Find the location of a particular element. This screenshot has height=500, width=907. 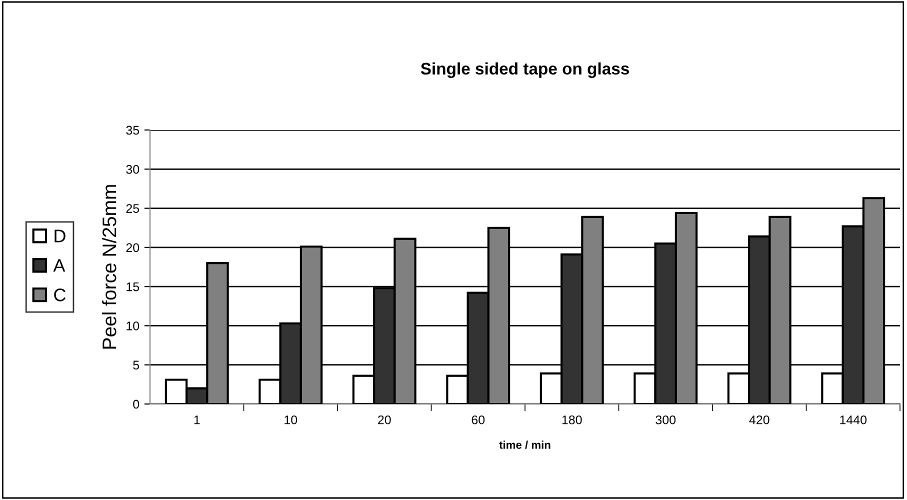

legend-label: C is located at coordinates (60, 295).